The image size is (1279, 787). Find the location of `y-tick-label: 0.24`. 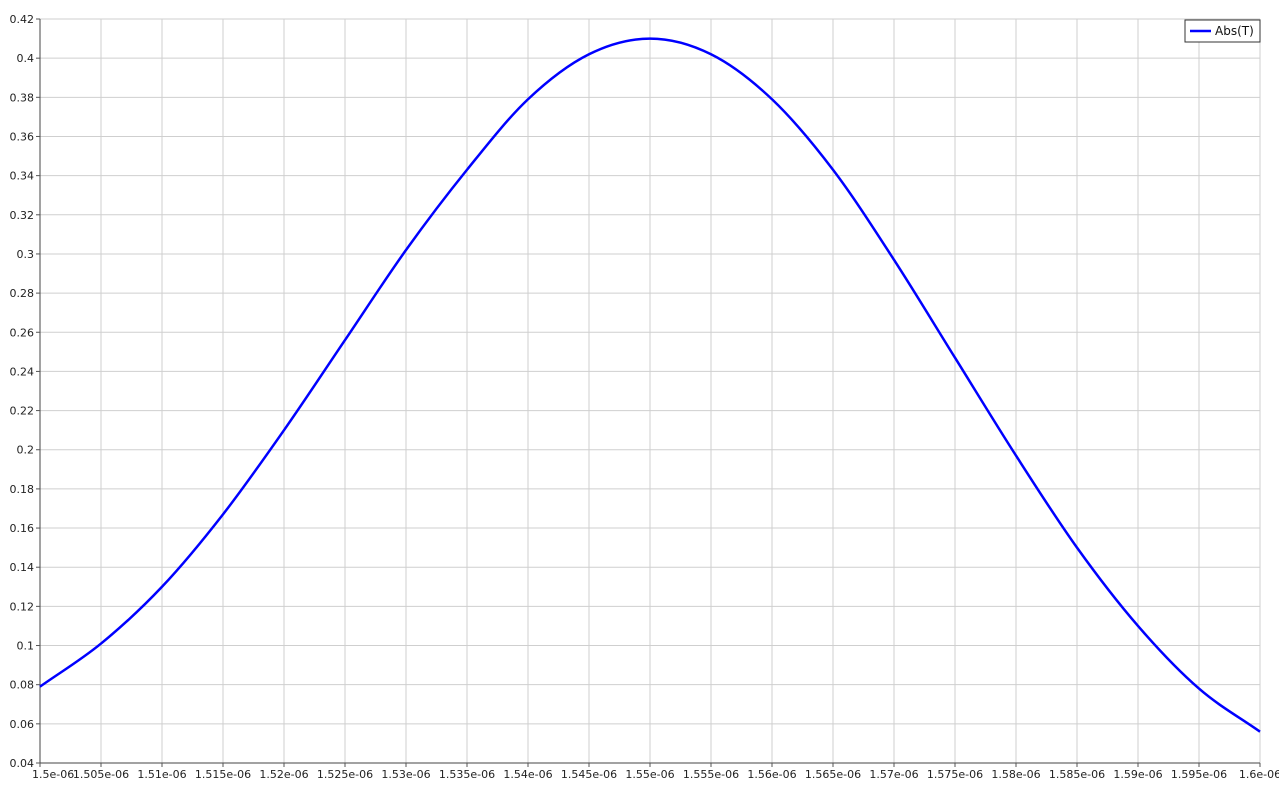

y-tick-label: 0.24 is located at coordinates (22, 371).